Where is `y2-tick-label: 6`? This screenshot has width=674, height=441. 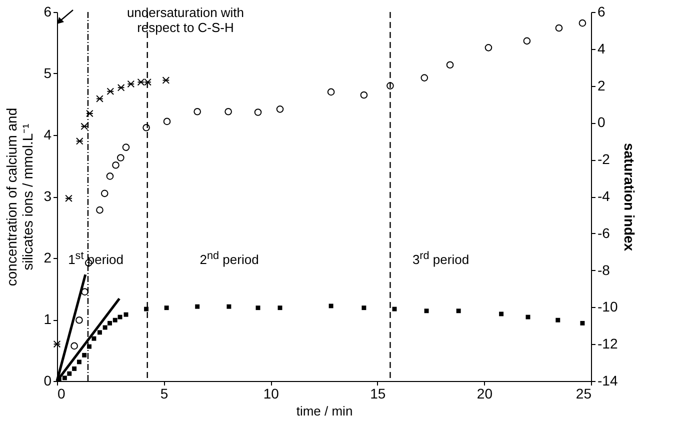 y2-tick-label: 6 is located at coordinates (602, 12).